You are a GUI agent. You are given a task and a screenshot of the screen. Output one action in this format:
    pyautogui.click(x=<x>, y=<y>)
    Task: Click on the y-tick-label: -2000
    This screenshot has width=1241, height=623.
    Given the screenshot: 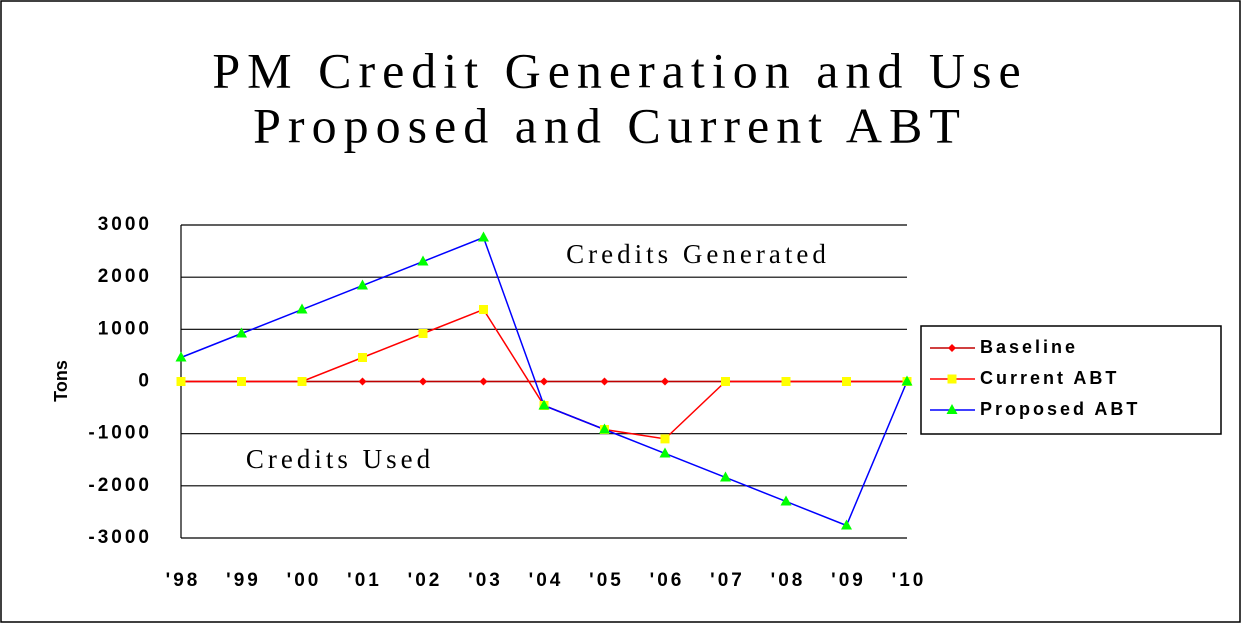 What is the action you would take?
    pyautogui.click(x=120, y=485)
    